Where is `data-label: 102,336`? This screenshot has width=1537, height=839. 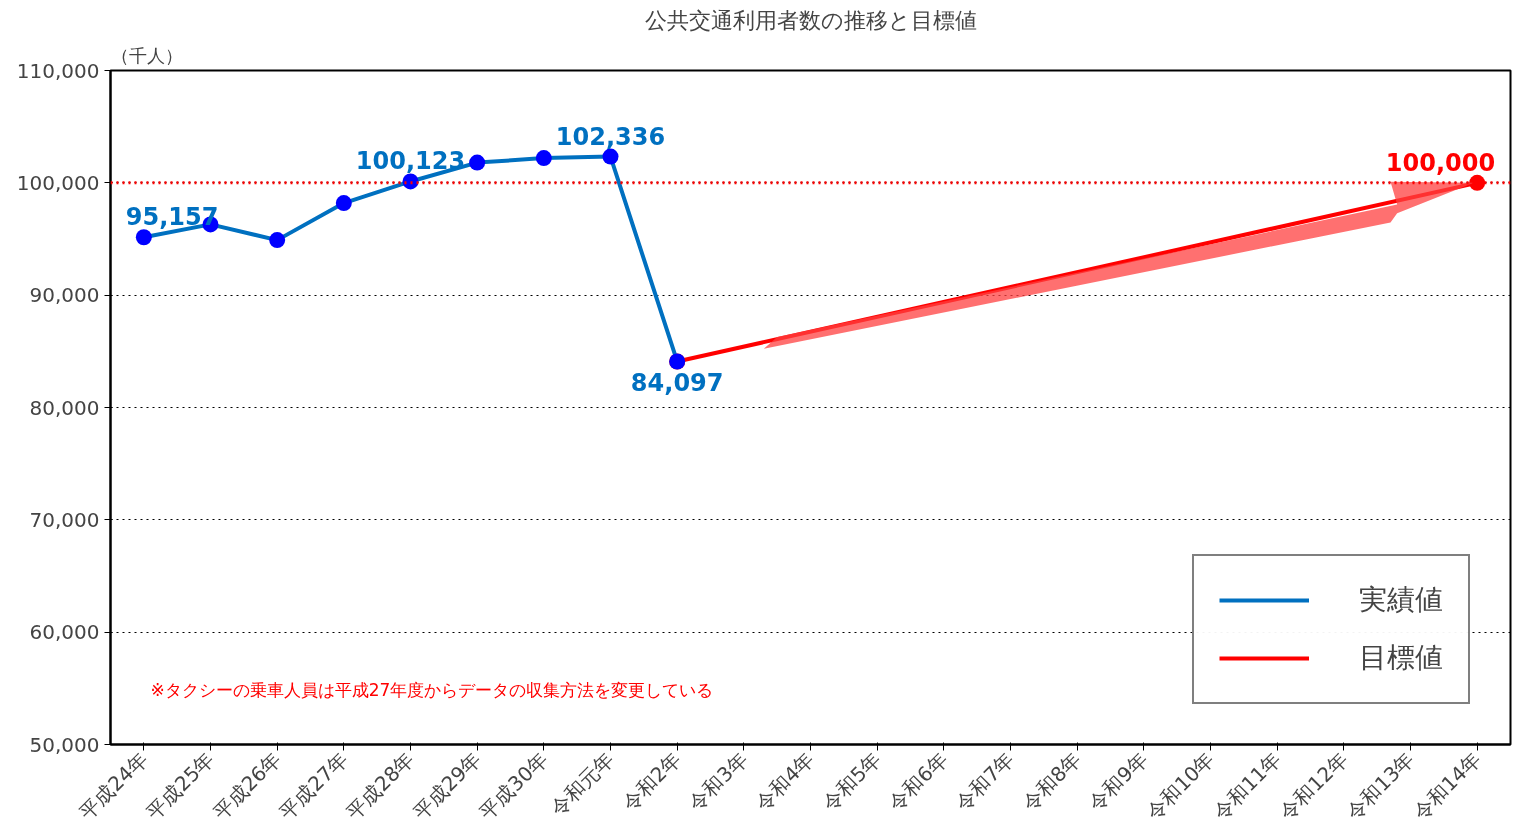 data-label: 102,336 is located at coordinates (610, 136).